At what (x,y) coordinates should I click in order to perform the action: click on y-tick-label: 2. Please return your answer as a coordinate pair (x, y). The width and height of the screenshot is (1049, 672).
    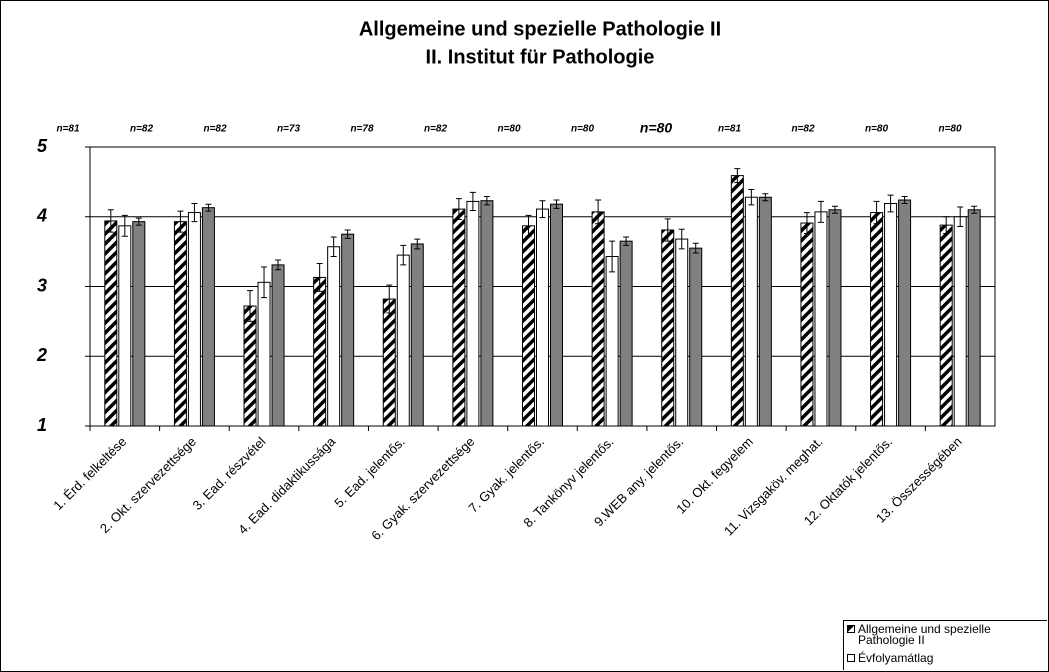
    Looking at the image, I should click on (41, 355).